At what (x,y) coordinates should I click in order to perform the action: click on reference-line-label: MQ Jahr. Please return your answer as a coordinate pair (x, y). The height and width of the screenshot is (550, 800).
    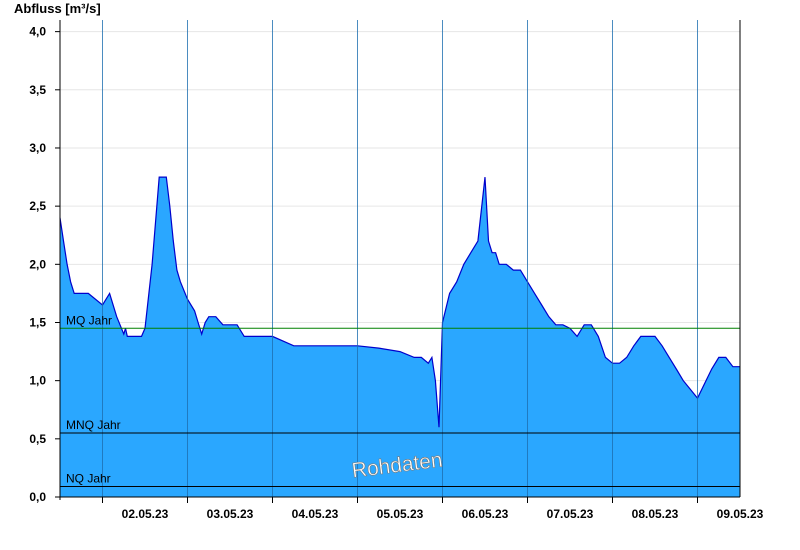
    Looking at the image, I should click on (89, 320).